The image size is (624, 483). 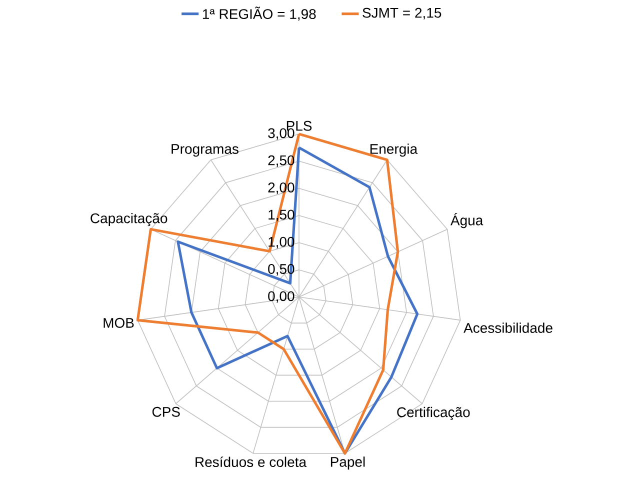 I want to click on spoke-label: Acessibilidade, so click(x=508, y=327).